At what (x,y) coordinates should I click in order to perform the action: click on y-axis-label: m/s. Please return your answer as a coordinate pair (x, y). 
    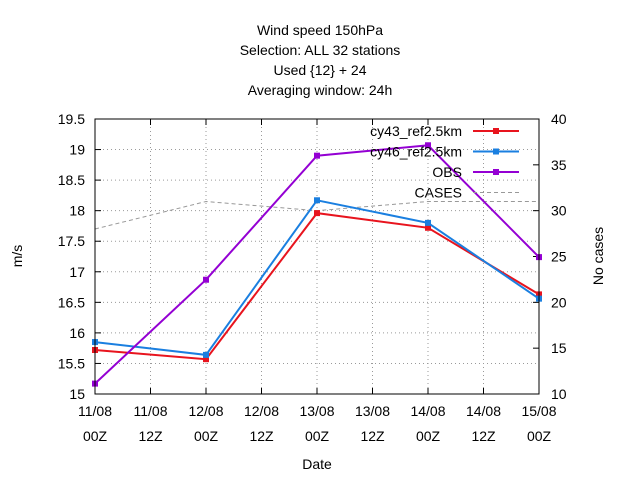
    Looking at the image, I should click on (17, 256).